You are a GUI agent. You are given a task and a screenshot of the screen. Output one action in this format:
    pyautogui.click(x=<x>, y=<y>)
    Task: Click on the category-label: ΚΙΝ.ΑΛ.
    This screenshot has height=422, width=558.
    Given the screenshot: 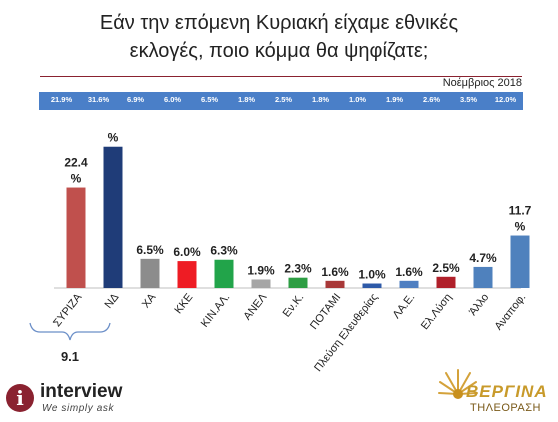 What is the action you would take?
    pyautogui.click(x=216, y=310)
    